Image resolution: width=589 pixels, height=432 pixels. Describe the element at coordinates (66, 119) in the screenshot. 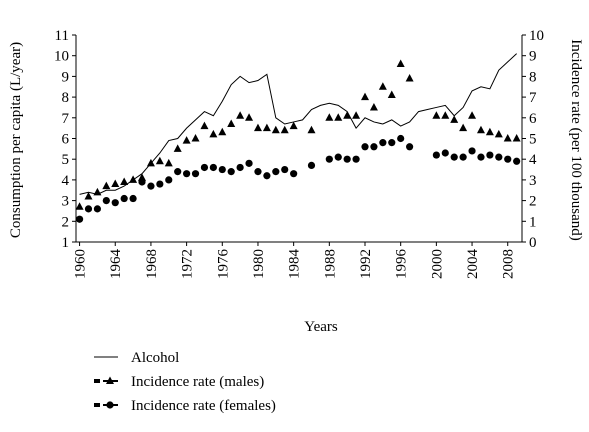

I see `y-tick-label: 7` at that location.